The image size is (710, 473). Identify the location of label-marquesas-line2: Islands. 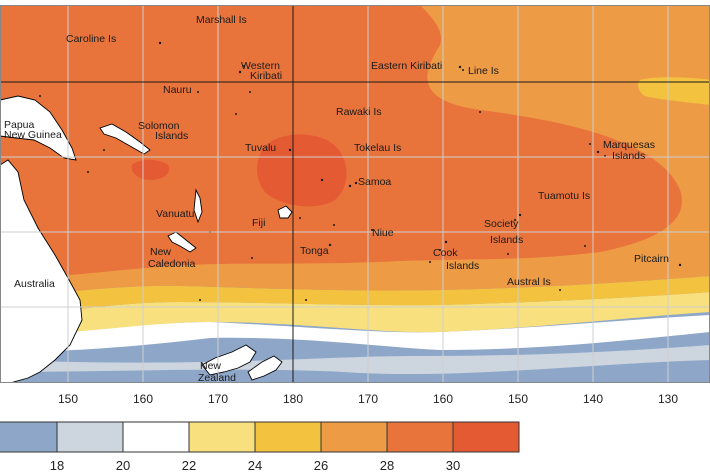
(628, 156).